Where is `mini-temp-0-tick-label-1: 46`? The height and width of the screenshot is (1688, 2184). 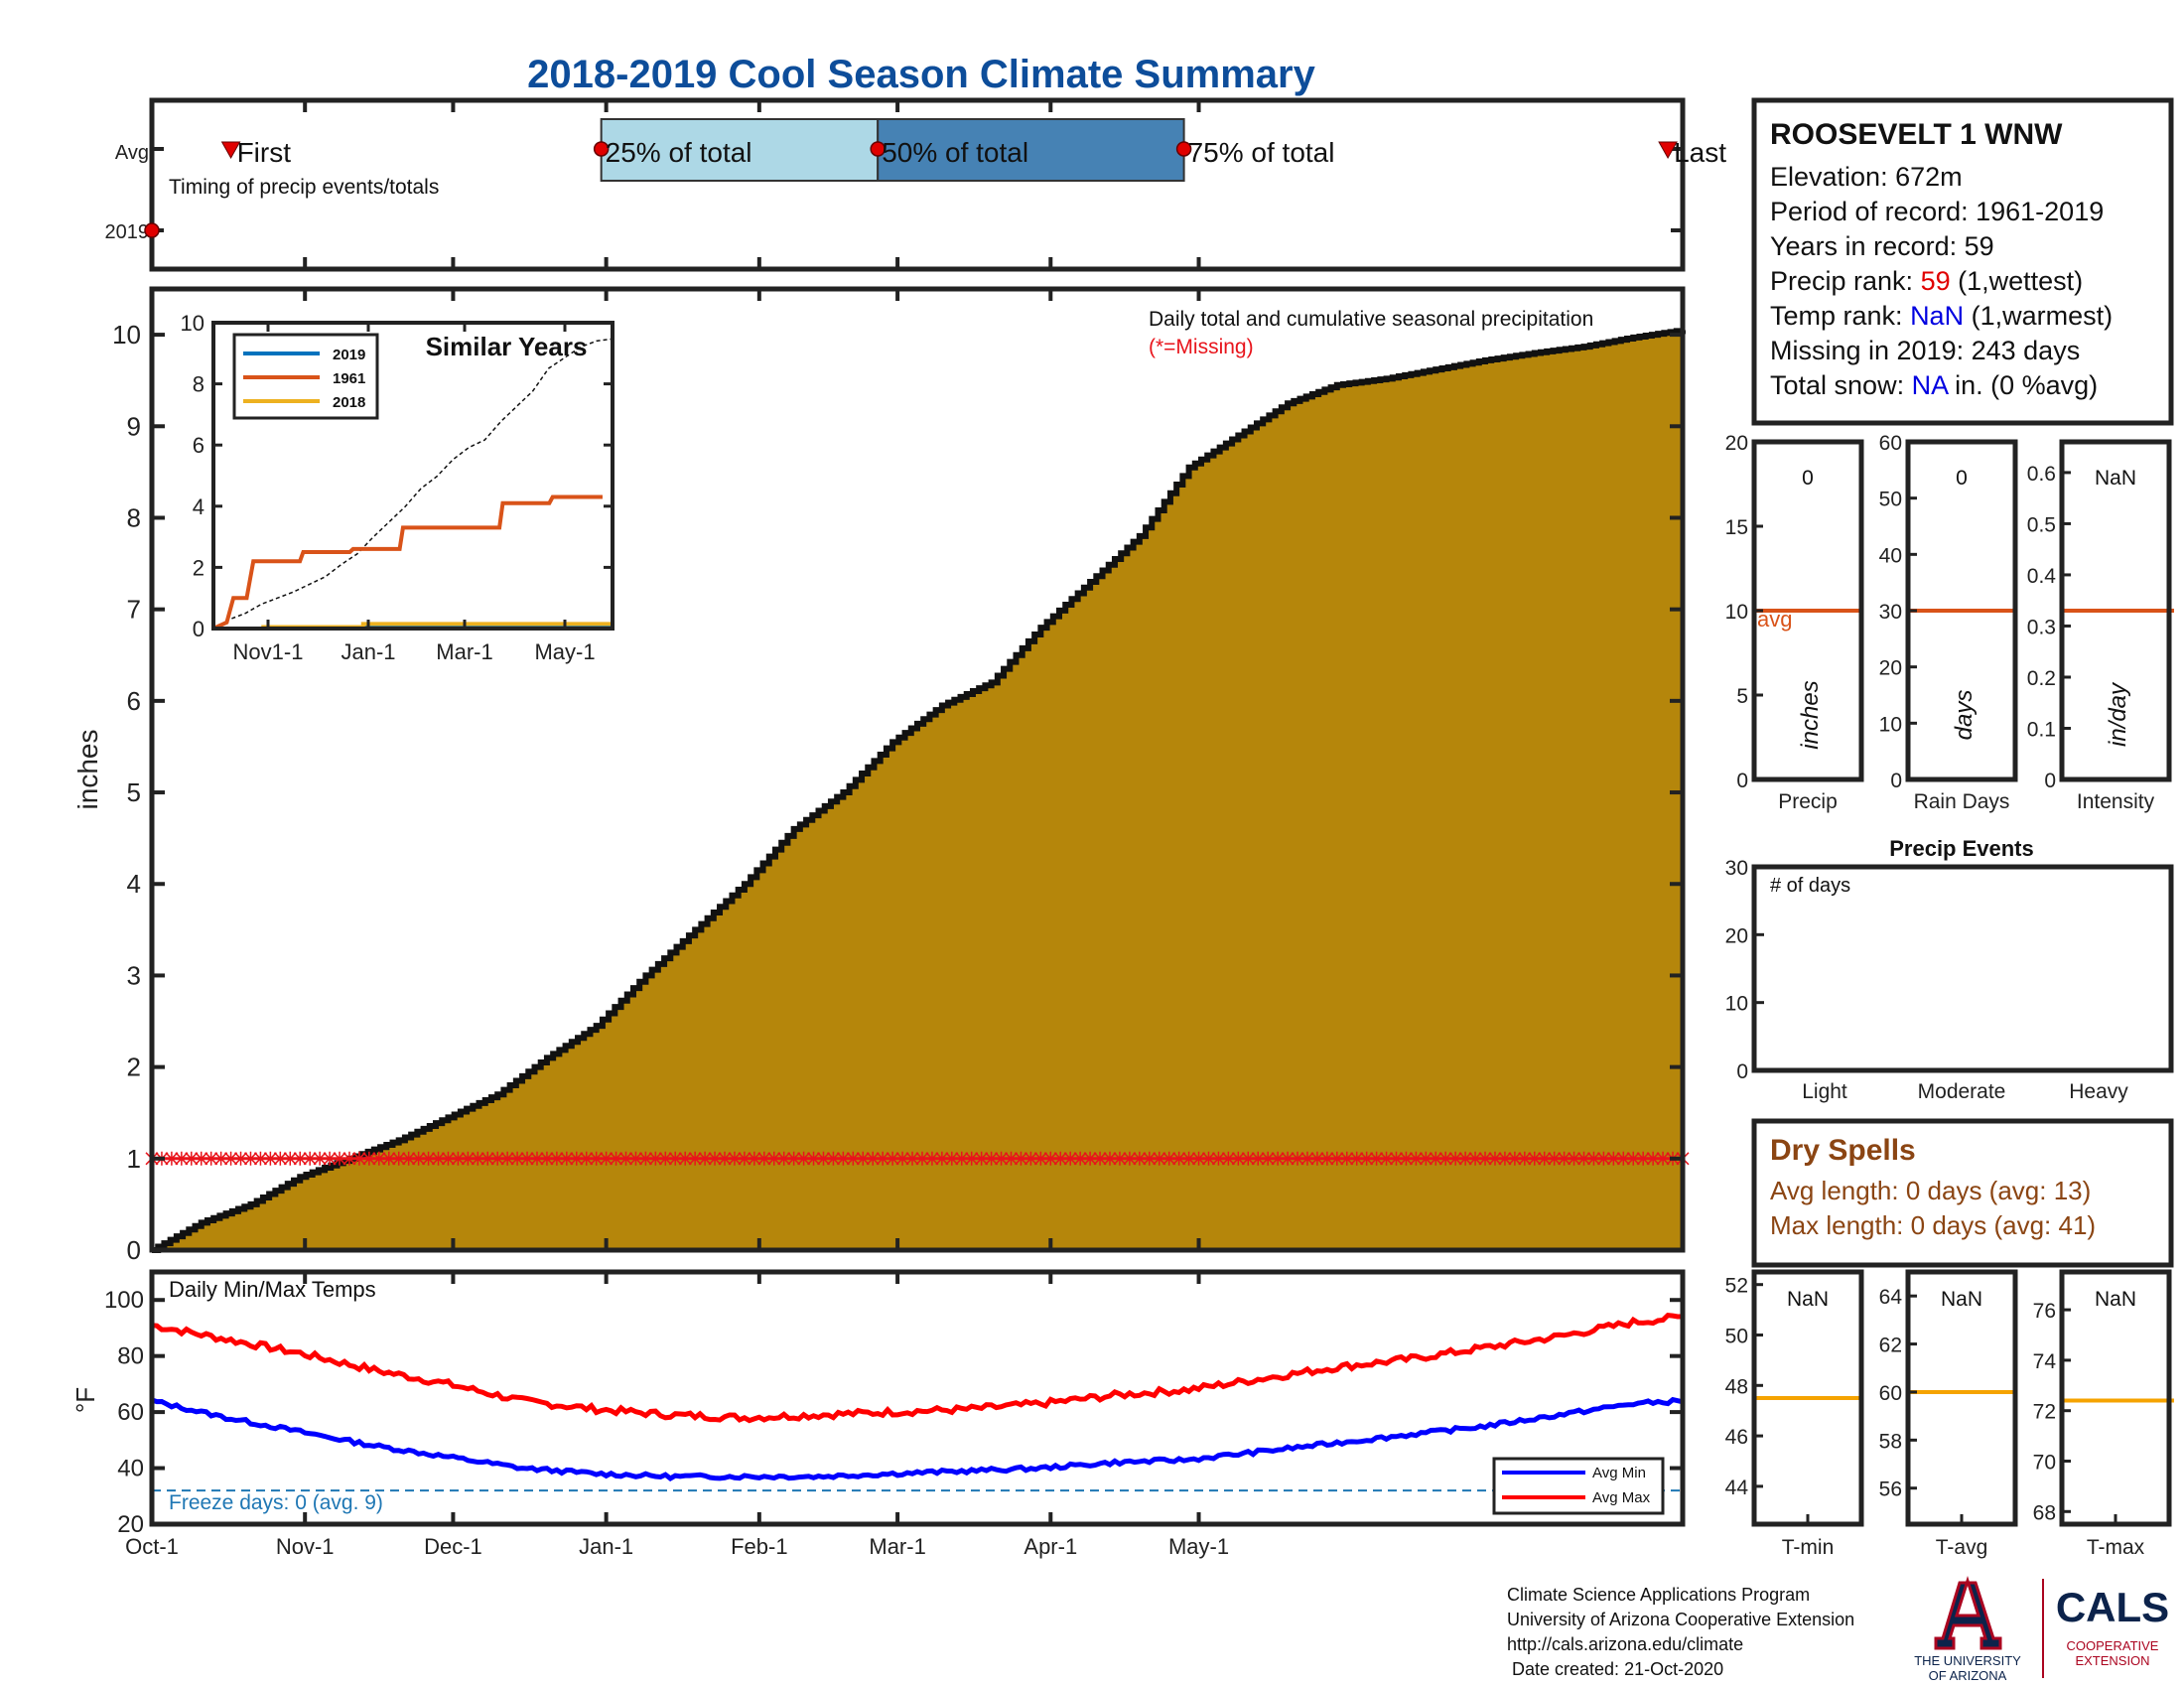
mini-temp-0-tick-label-1: 46 is located at coordinates (1736, 1437).